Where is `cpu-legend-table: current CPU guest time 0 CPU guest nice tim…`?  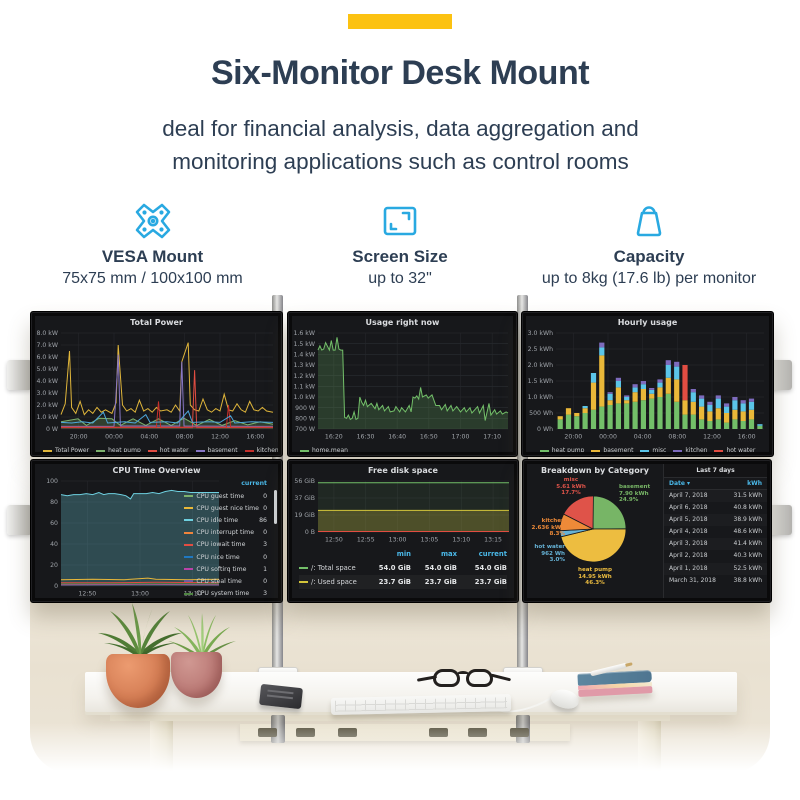 cpu-legend-table: current CPU guest time 0 CPU guest nice tim… is located at coordinates (230, 537).